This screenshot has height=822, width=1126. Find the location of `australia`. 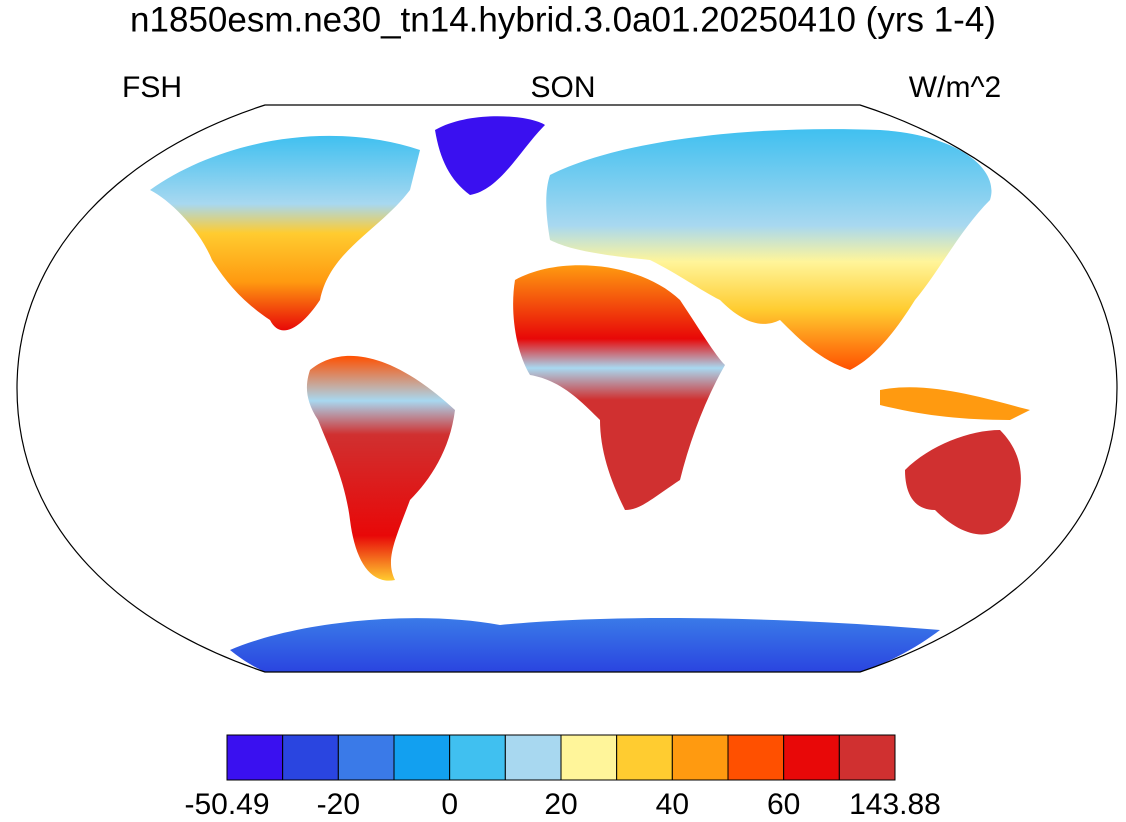

australia is located at coordinates (963, 482).